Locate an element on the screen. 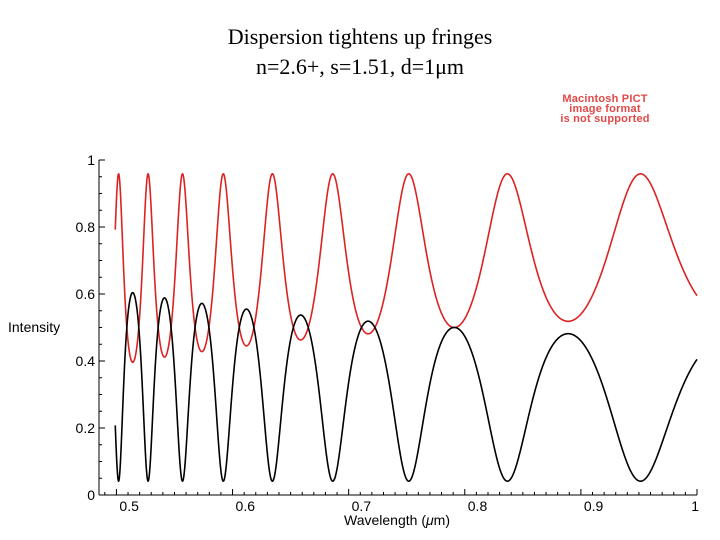 The width and height of the screenshot is (720, 540). y-tick-label: 0.4 is located at coordinates (86, 361).